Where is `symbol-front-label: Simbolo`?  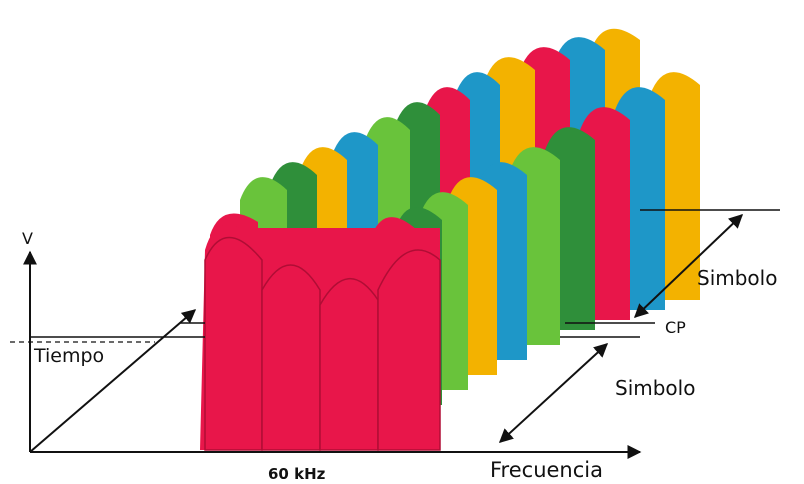 symbol-front-label: Simbolo is located at coordinates (655, 388).